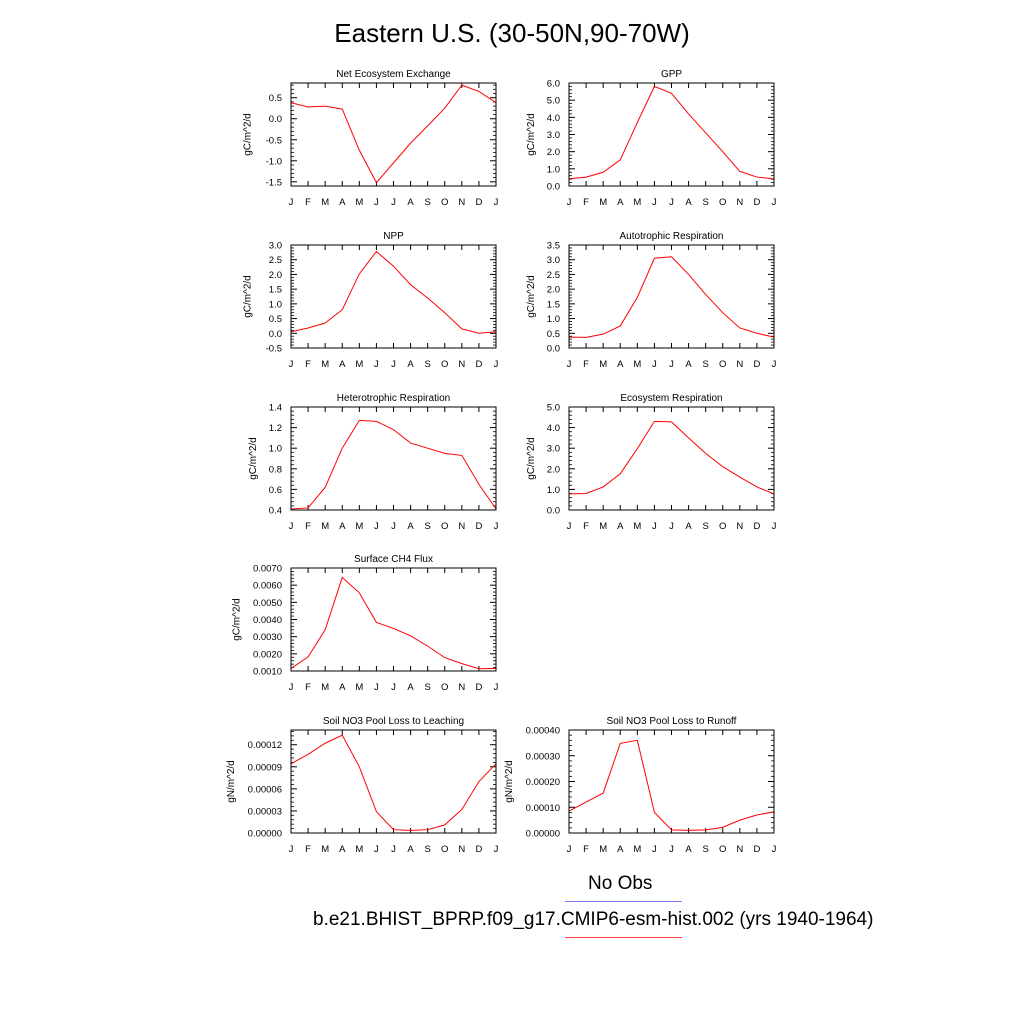 This screenshot has height=1024, width=1024. Describe the element at coordinates (275, 469) in the screenshot. I see `y-tick-label: 0.8` at that location.